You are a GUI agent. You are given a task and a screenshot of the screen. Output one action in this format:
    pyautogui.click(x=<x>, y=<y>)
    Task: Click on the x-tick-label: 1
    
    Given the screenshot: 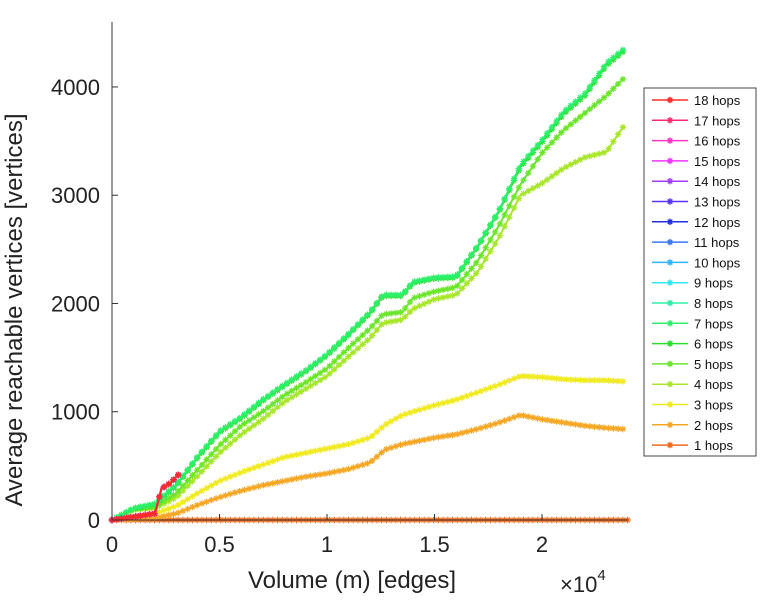 What is the action you would take?
    pyautogui.click(x=327, y=544)
    